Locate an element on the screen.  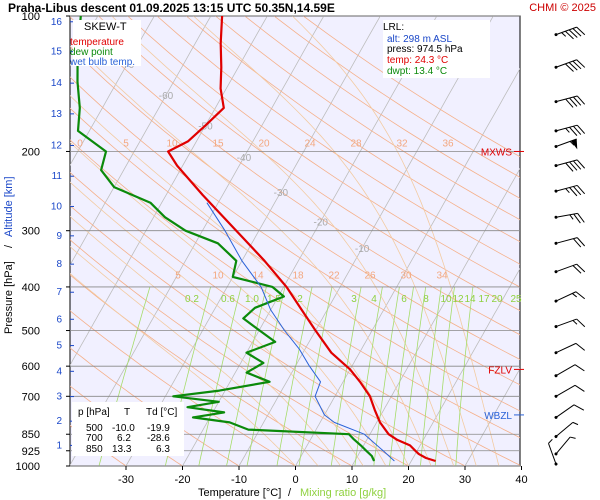
mixing-ratio-label: 0.2 is located at coordinates (192, 299).